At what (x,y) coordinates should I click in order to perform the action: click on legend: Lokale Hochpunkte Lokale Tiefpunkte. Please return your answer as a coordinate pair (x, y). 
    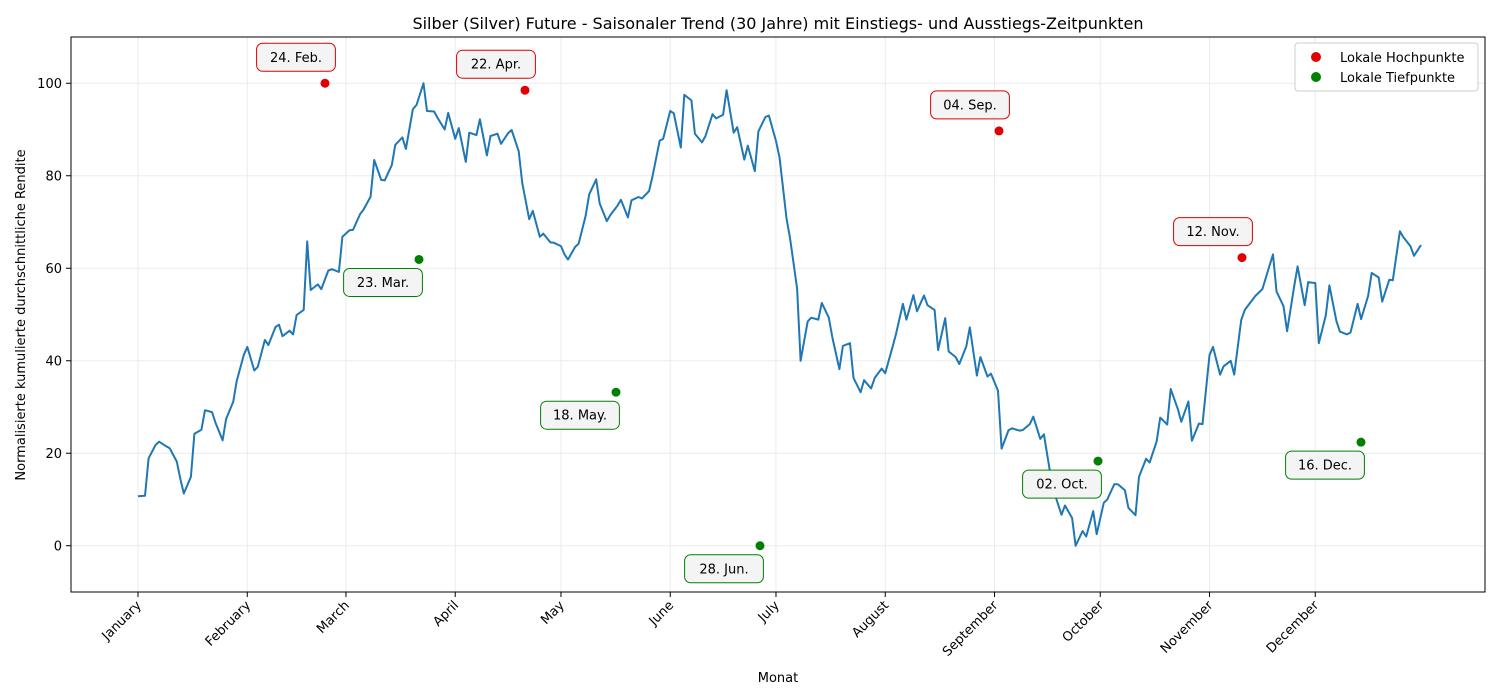
    Looking at the image, I should click on (1386, 67).